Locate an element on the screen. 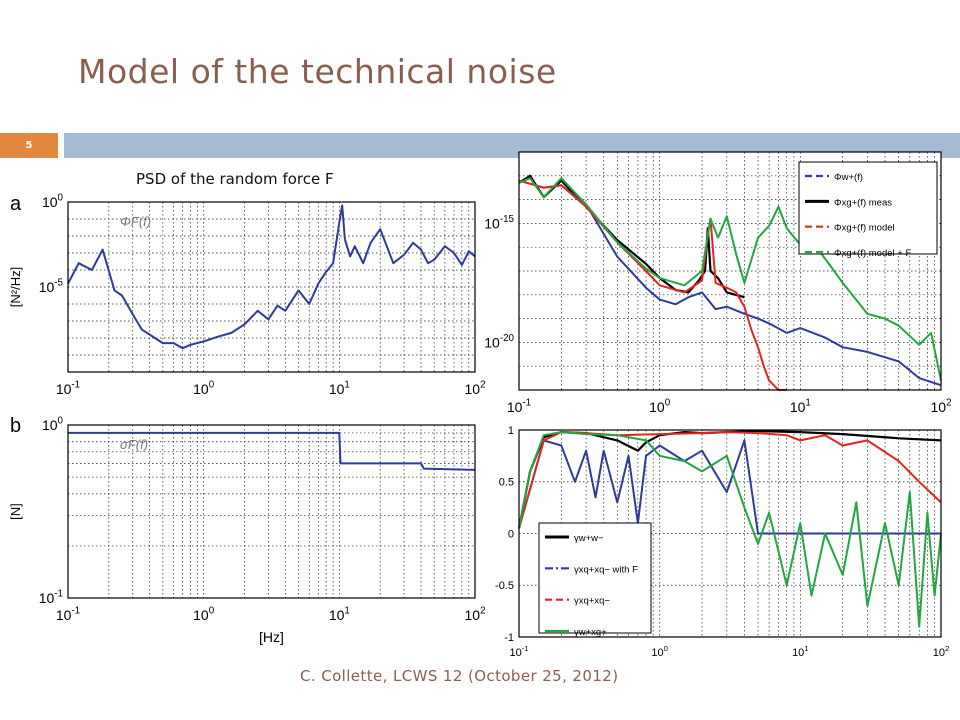 Image resolution: width=960 pixels, height=720 pixels. slide-number-bar is located at coordinates (29, 145).